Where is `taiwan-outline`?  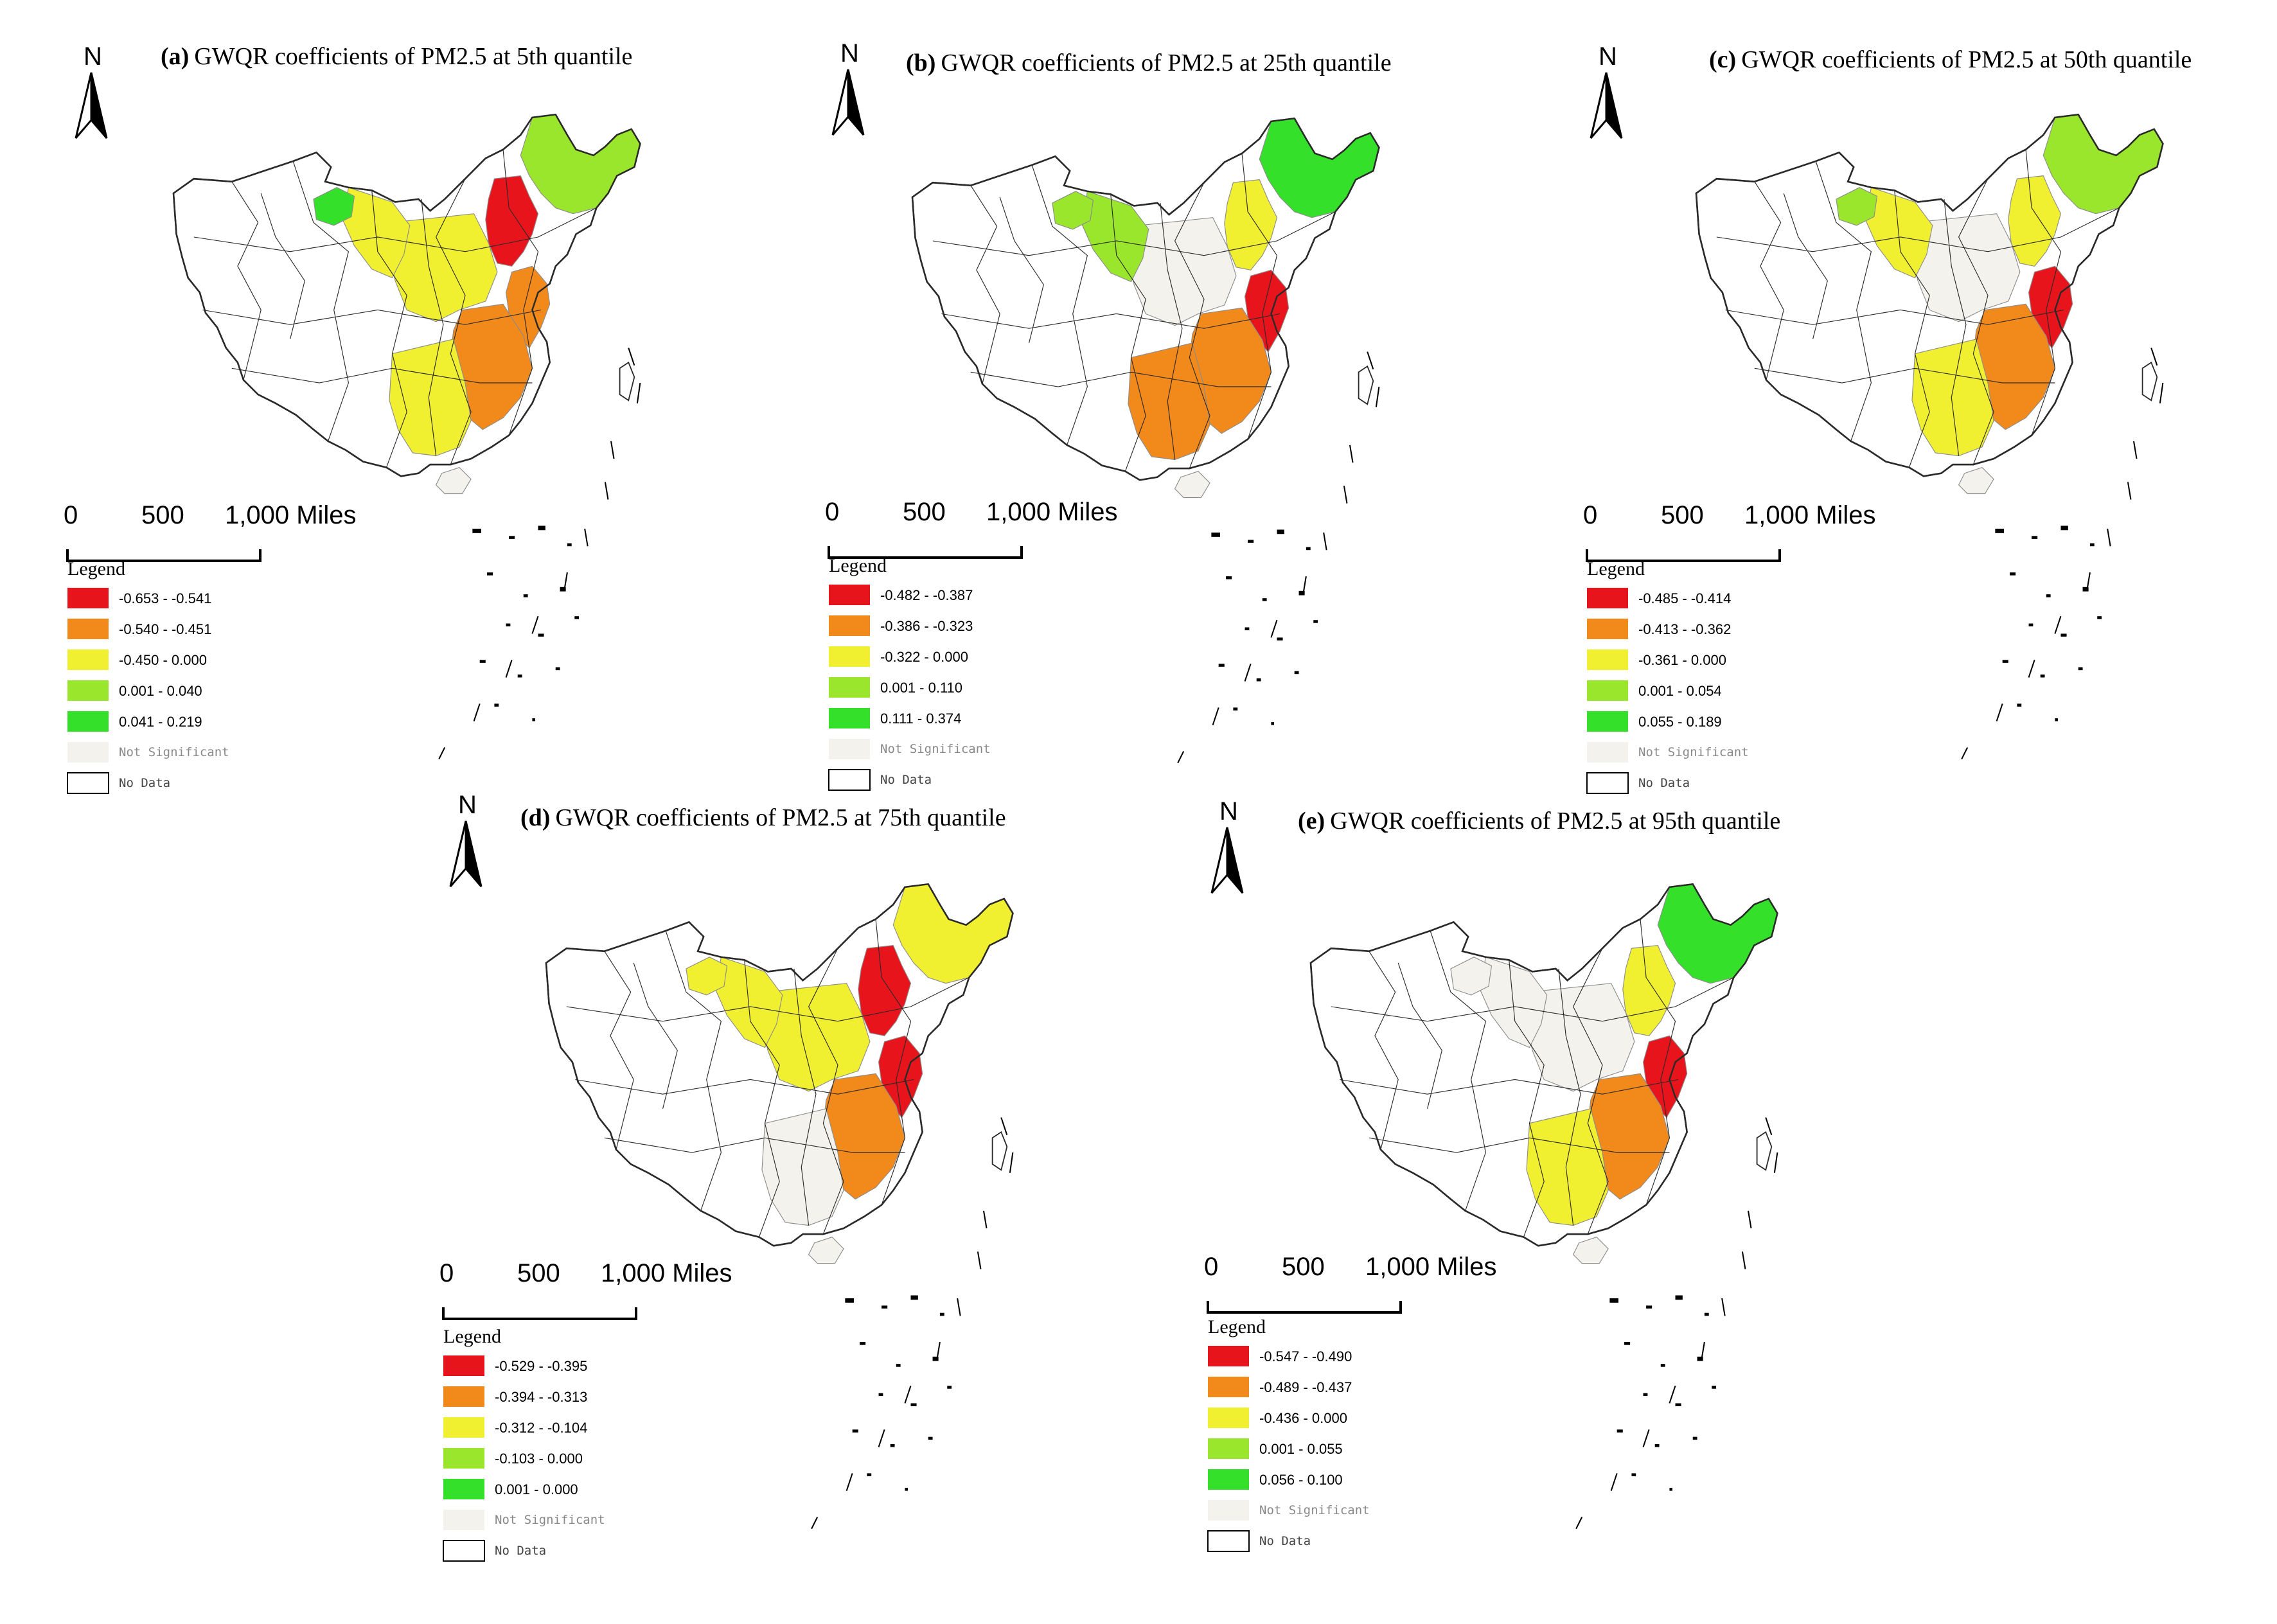
taiwan-outline is located at coordinates (1765, 1151).